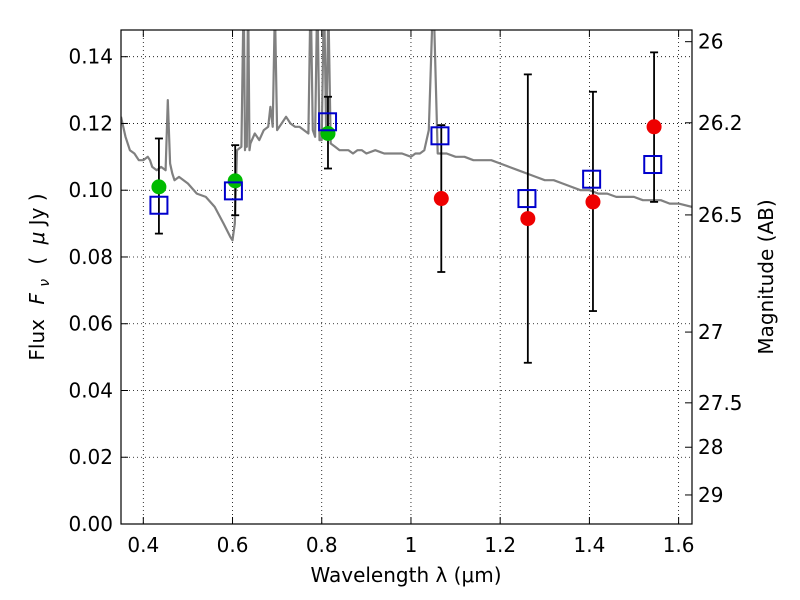 The height and width of the screenshot is (600, 800). Describe the element at coordinates (90, 524) in the screenshot. I see `y-tick-label: 0.00` at that location.